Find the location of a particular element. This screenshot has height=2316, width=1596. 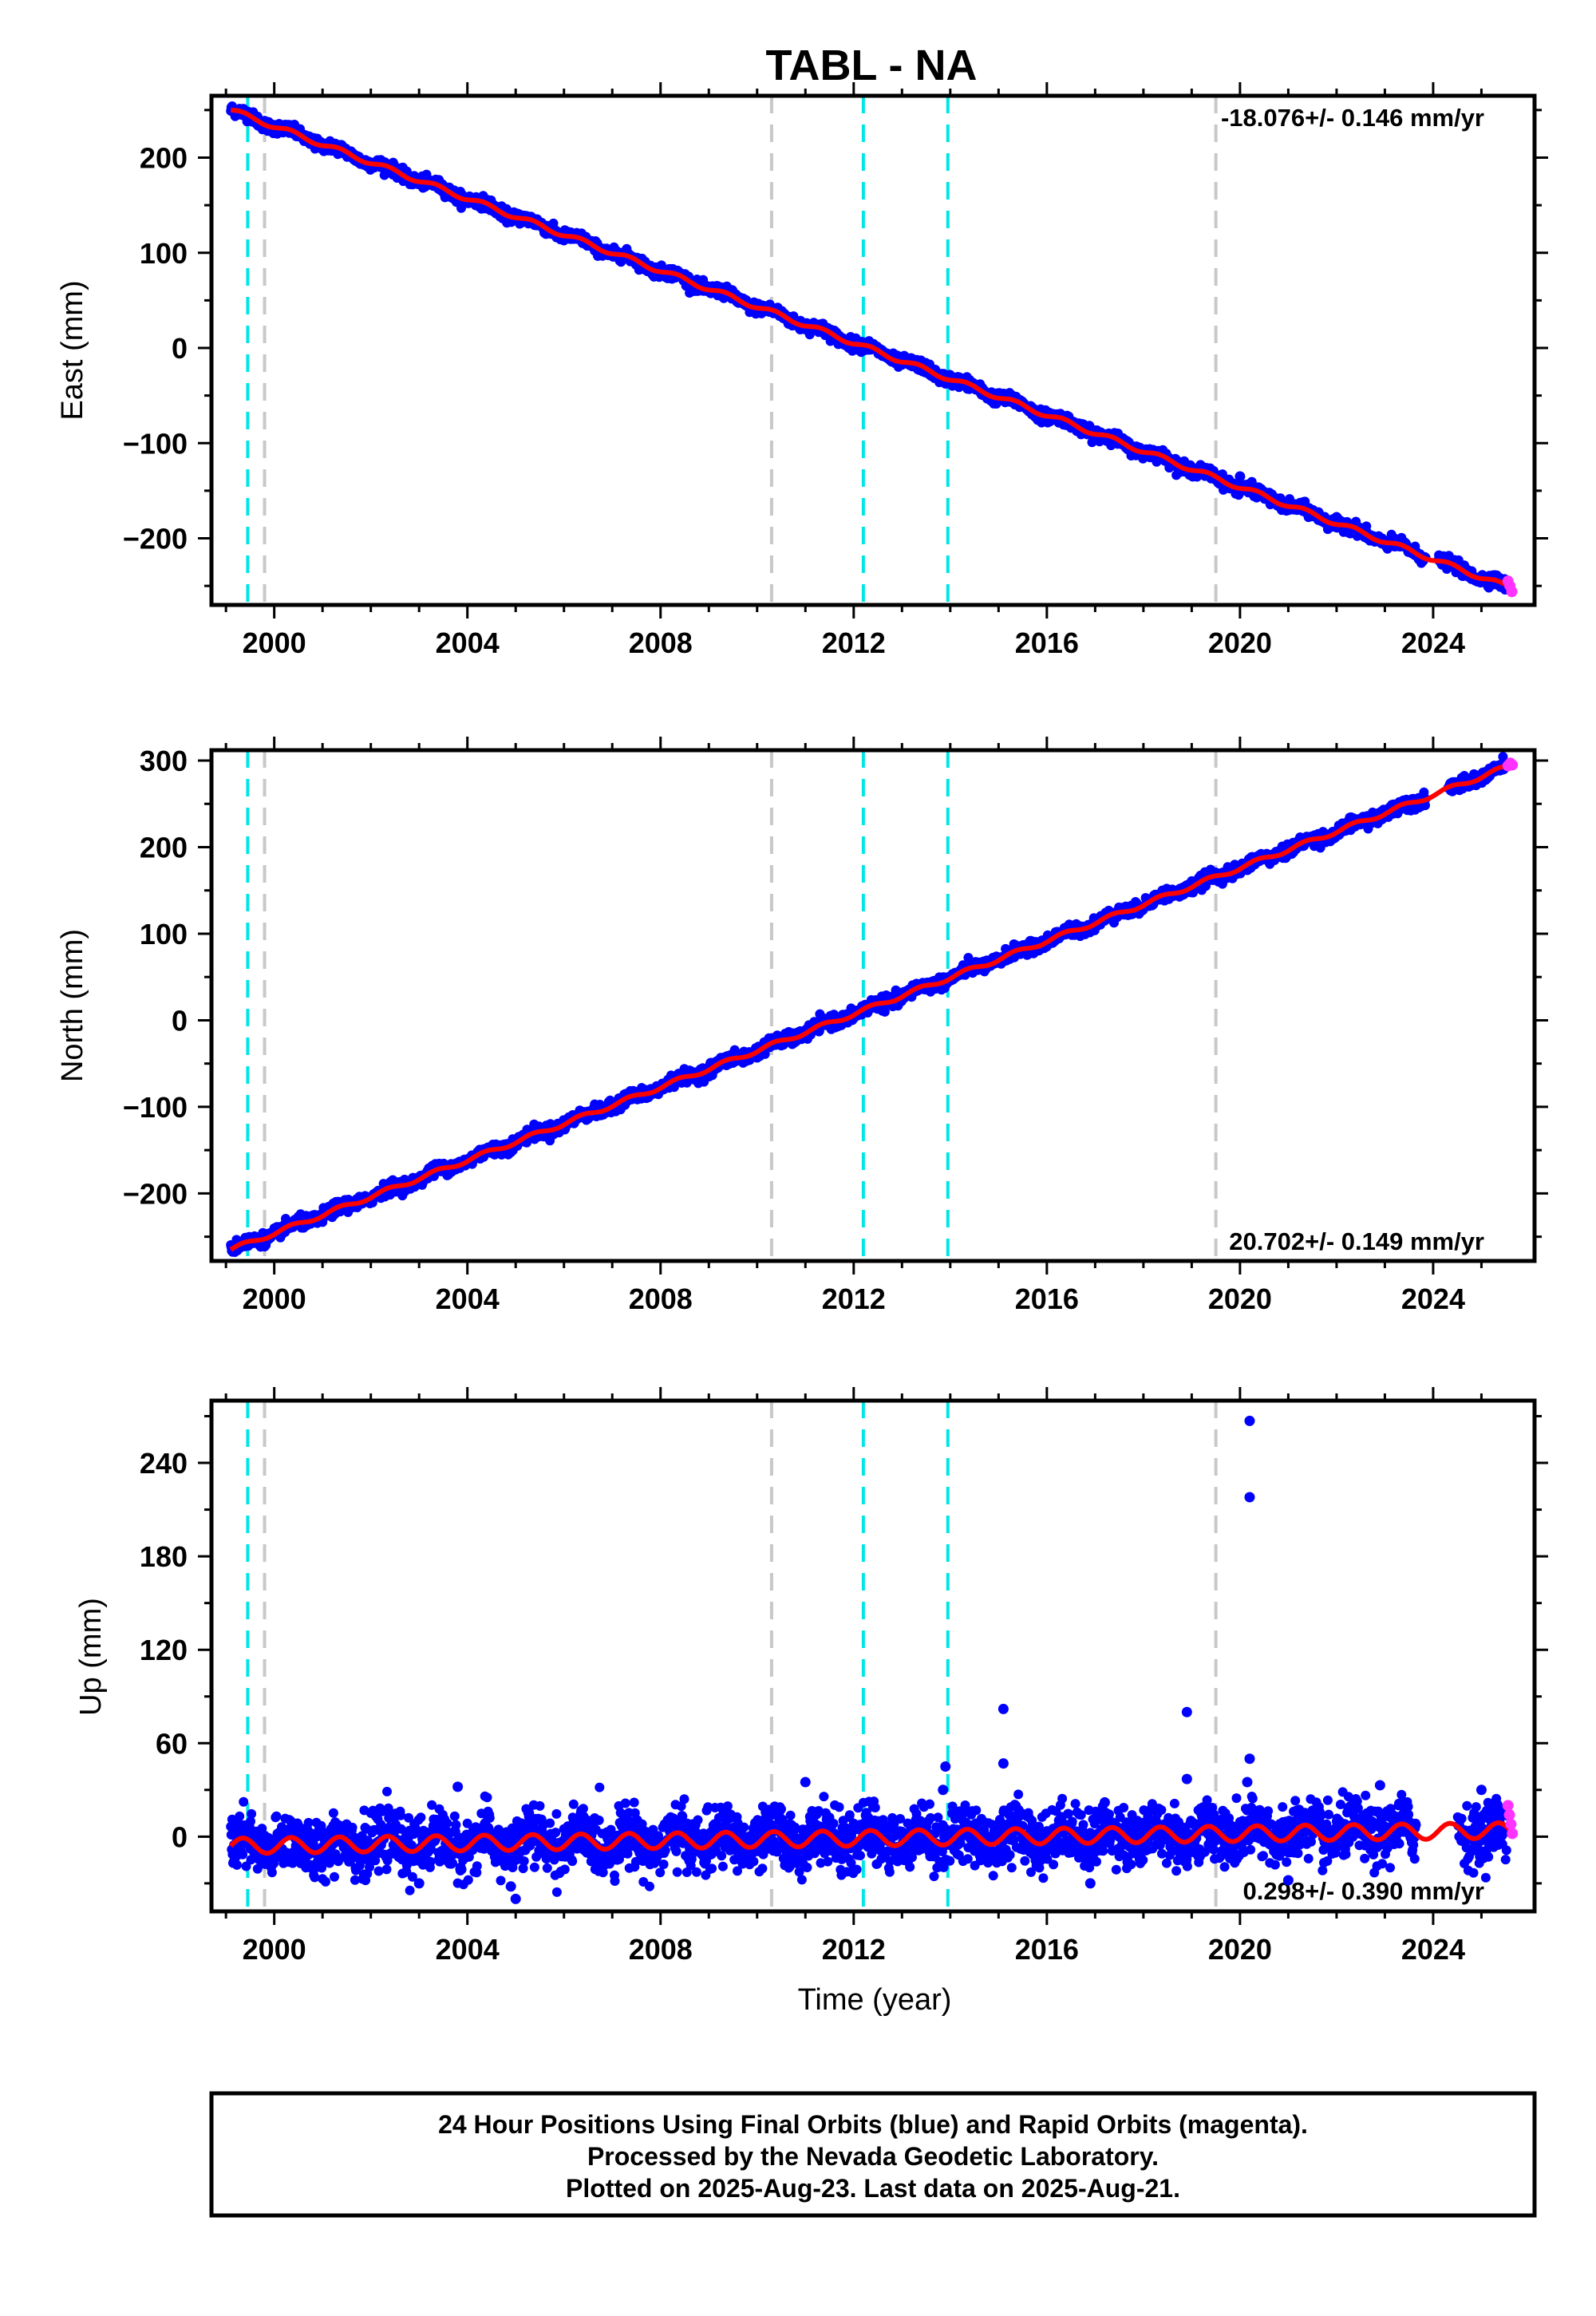

y-tick-label: 100 is located at coordinates (164, 253).